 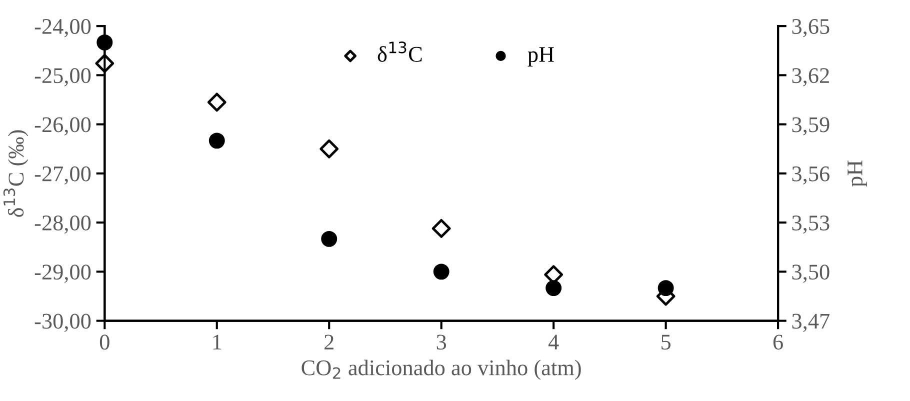 What do you see at coordinates (811, 28) in the screenshot?
I see `y2-tick-label: 3,65` at bounding box center [811, 28].